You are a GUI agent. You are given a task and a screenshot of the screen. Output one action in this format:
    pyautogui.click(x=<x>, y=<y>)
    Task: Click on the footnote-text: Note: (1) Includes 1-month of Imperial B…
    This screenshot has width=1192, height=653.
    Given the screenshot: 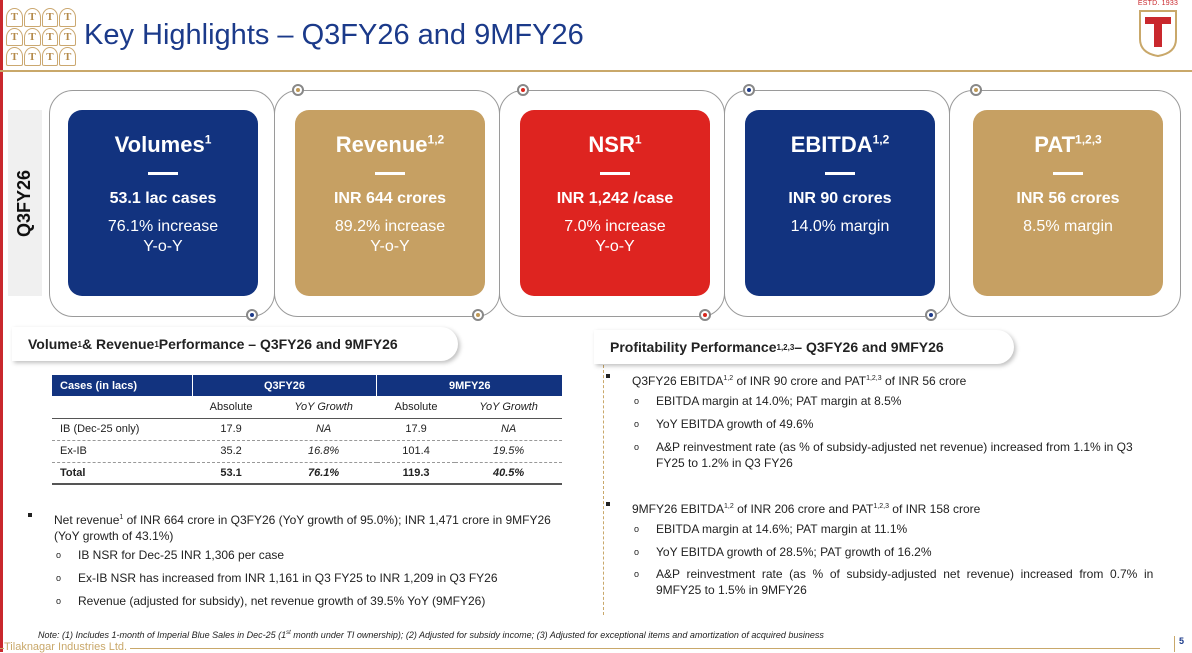 What is the action you would take?
    pyautogui.click(x=162, y=635)
    